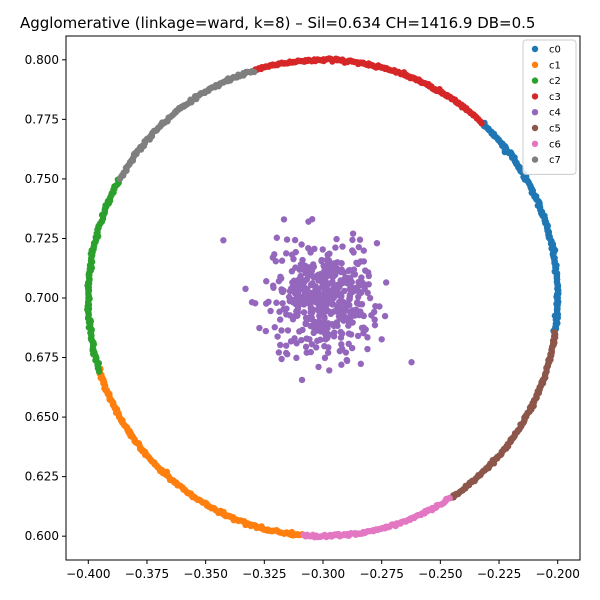 The width and height of the screenshot is (600, 600). Describe the element at coordinates (42, 417) in the screenshot. I see `y-tick-label: 0.650` at that location.